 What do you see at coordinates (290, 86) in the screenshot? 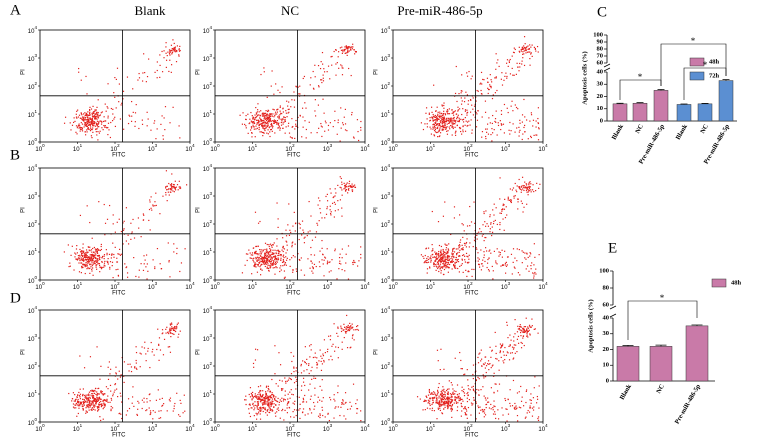
I see `plot-frame` at bounding box center [290, 86].